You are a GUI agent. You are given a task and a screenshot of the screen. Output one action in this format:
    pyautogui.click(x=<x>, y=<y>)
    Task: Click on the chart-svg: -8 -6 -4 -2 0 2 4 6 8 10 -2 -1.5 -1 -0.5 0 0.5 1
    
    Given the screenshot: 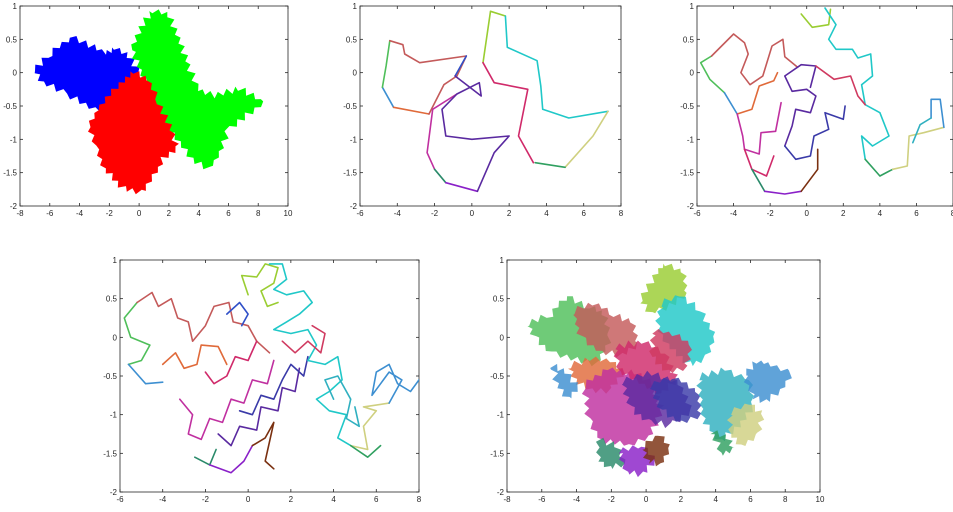 What is the action you would take?
    pyautogui.click(x=148, y=110)
    